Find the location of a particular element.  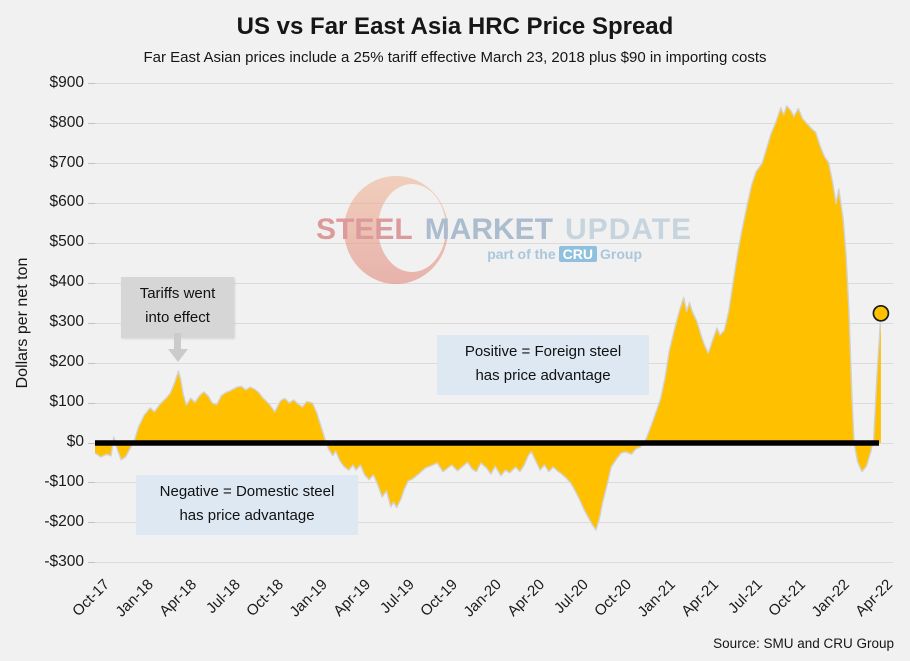

tariffs-annotation-line2: into effect is located at coordinates (177, 318).